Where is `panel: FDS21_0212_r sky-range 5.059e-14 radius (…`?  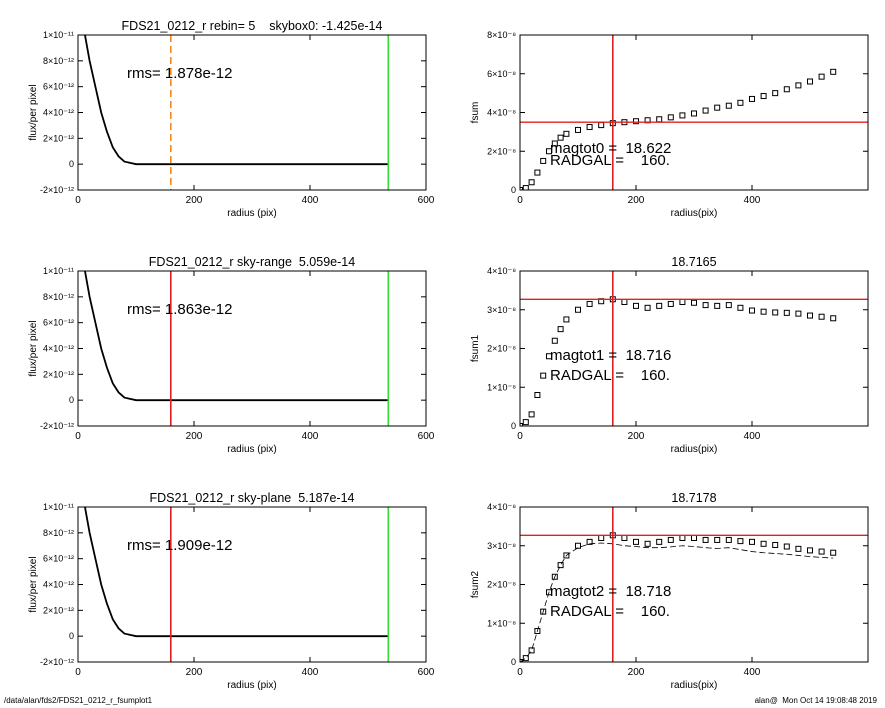 panel: FDS21_0212_r sky-range 5.059e-14 radius (… is located at coordinates (231, 355).